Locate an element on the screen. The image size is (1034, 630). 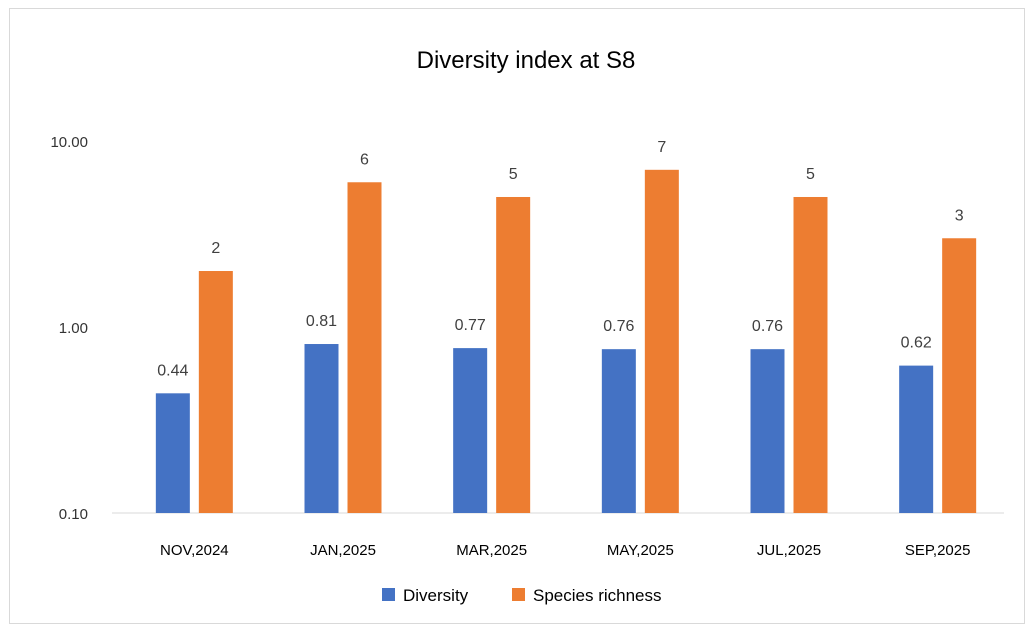
y-tick-label: 10.00 is located at coordinates (69, 142).